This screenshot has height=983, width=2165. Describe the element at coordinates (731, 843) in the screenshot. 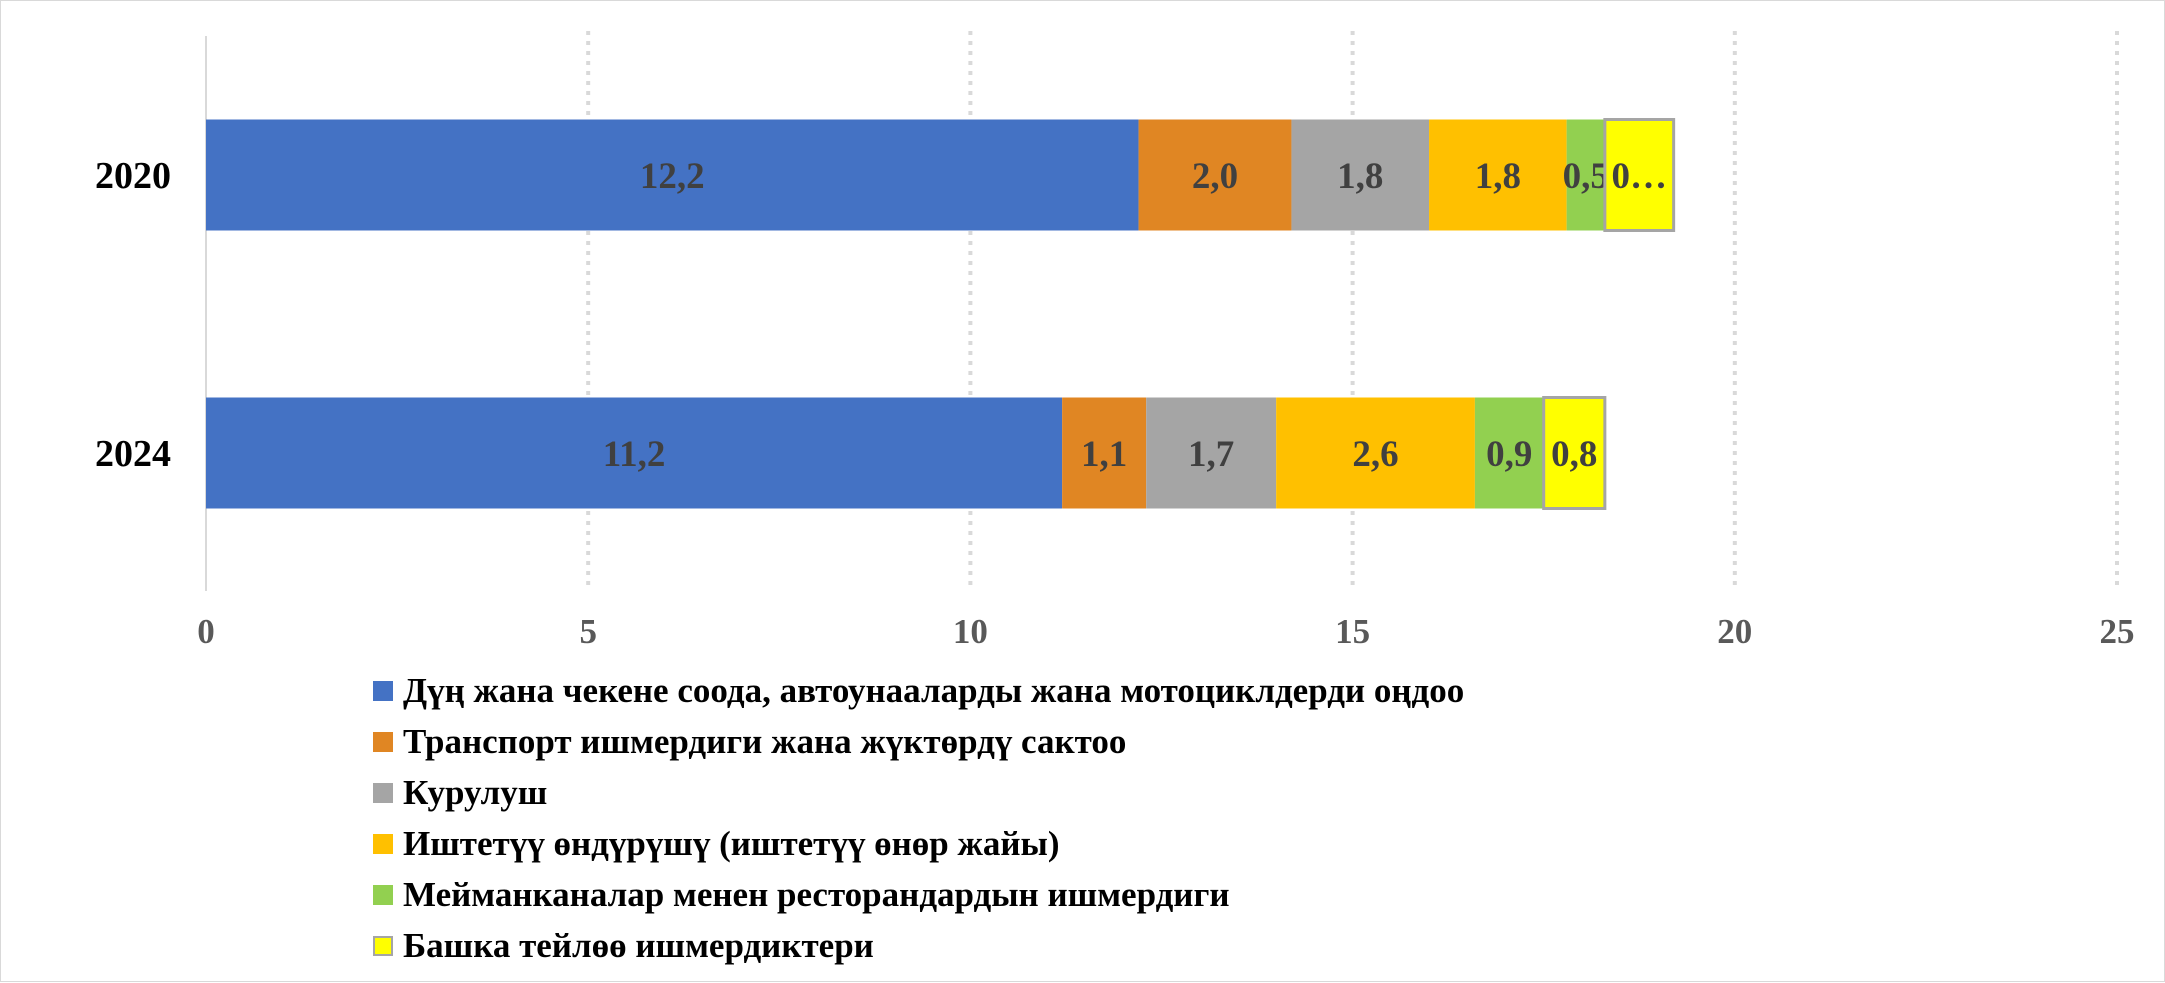

I see `legend-label: Иштетүү өндүрүшү (иштетүү өнөр жайы)` at that location.